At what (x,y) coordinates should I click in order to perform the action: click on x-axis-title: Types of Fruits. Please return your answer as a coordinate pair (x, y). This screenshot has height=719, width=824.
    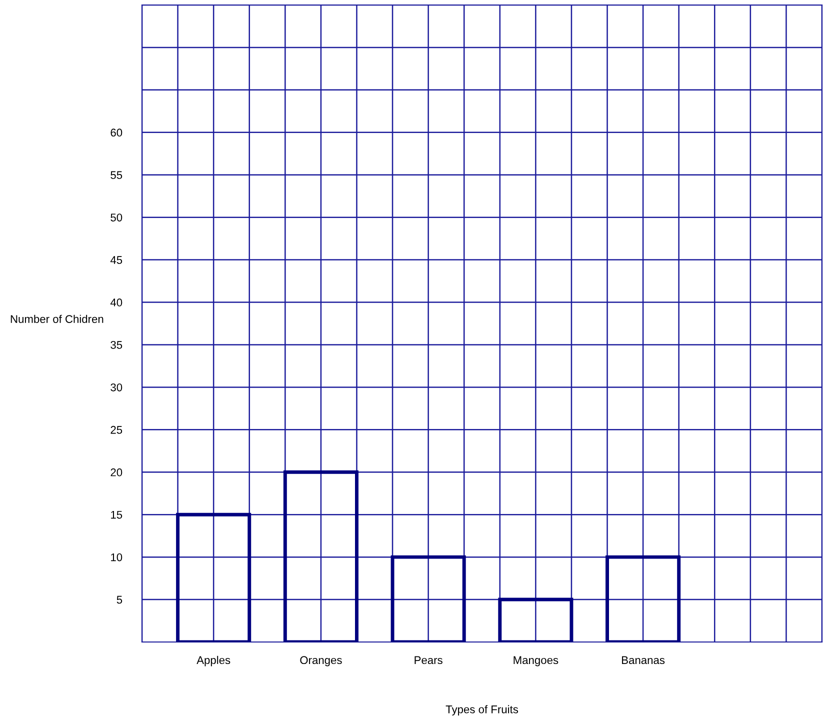
    Looking at the image, I should click on (482, 710).